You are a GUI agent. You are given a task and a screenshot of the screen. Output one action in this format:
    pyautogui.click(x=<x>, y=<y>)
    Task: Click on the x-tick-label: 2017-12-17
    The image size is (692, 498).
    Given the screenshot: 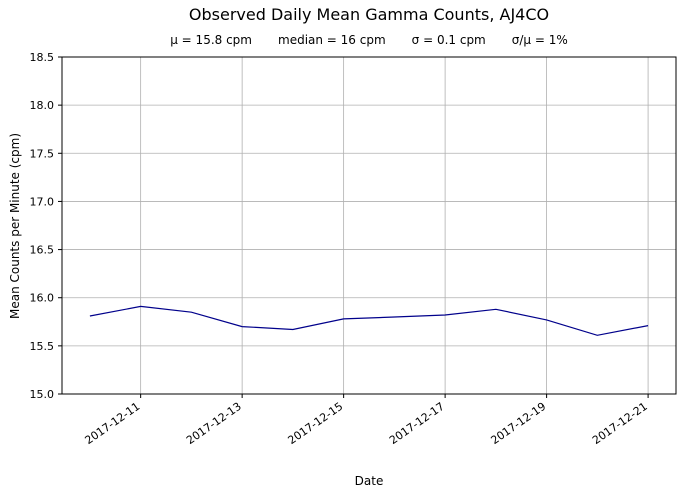 What is the action you would take?
    pyautogui.click(x=417, y=423)
    